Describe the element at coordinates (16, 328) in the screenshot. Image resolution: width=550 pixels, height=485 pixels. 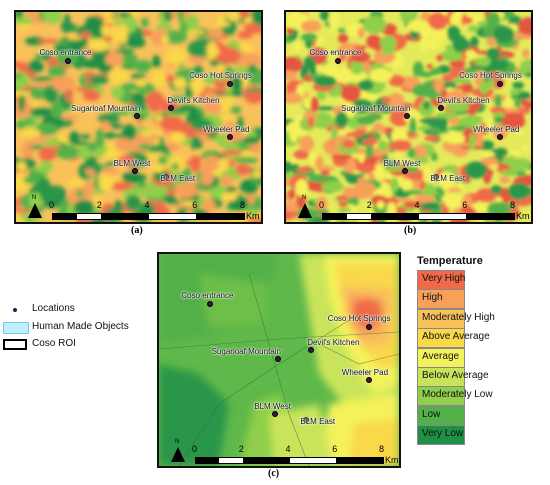
I see `human-made-swatch` at that location.